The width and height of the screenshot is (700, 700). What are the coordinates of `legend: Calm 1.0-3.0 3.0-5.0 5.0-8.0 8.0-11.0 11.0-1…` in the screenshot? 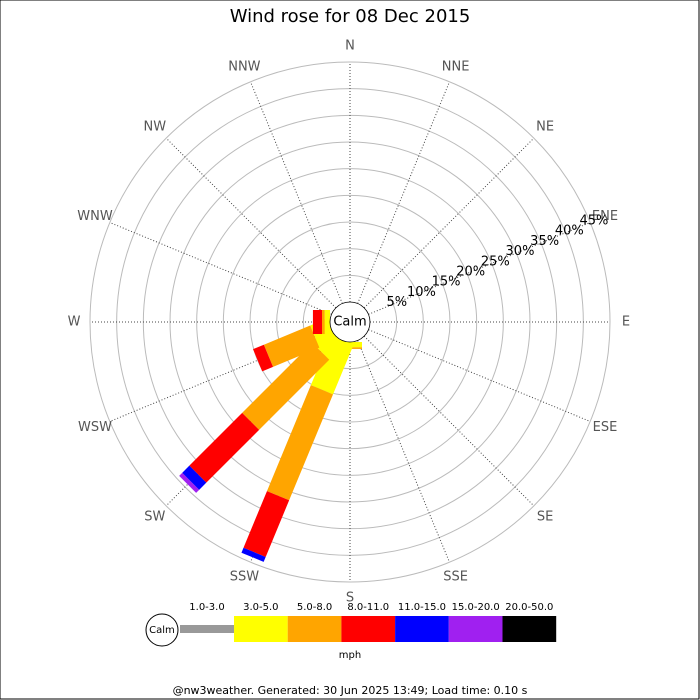 It's located at (351, 624).